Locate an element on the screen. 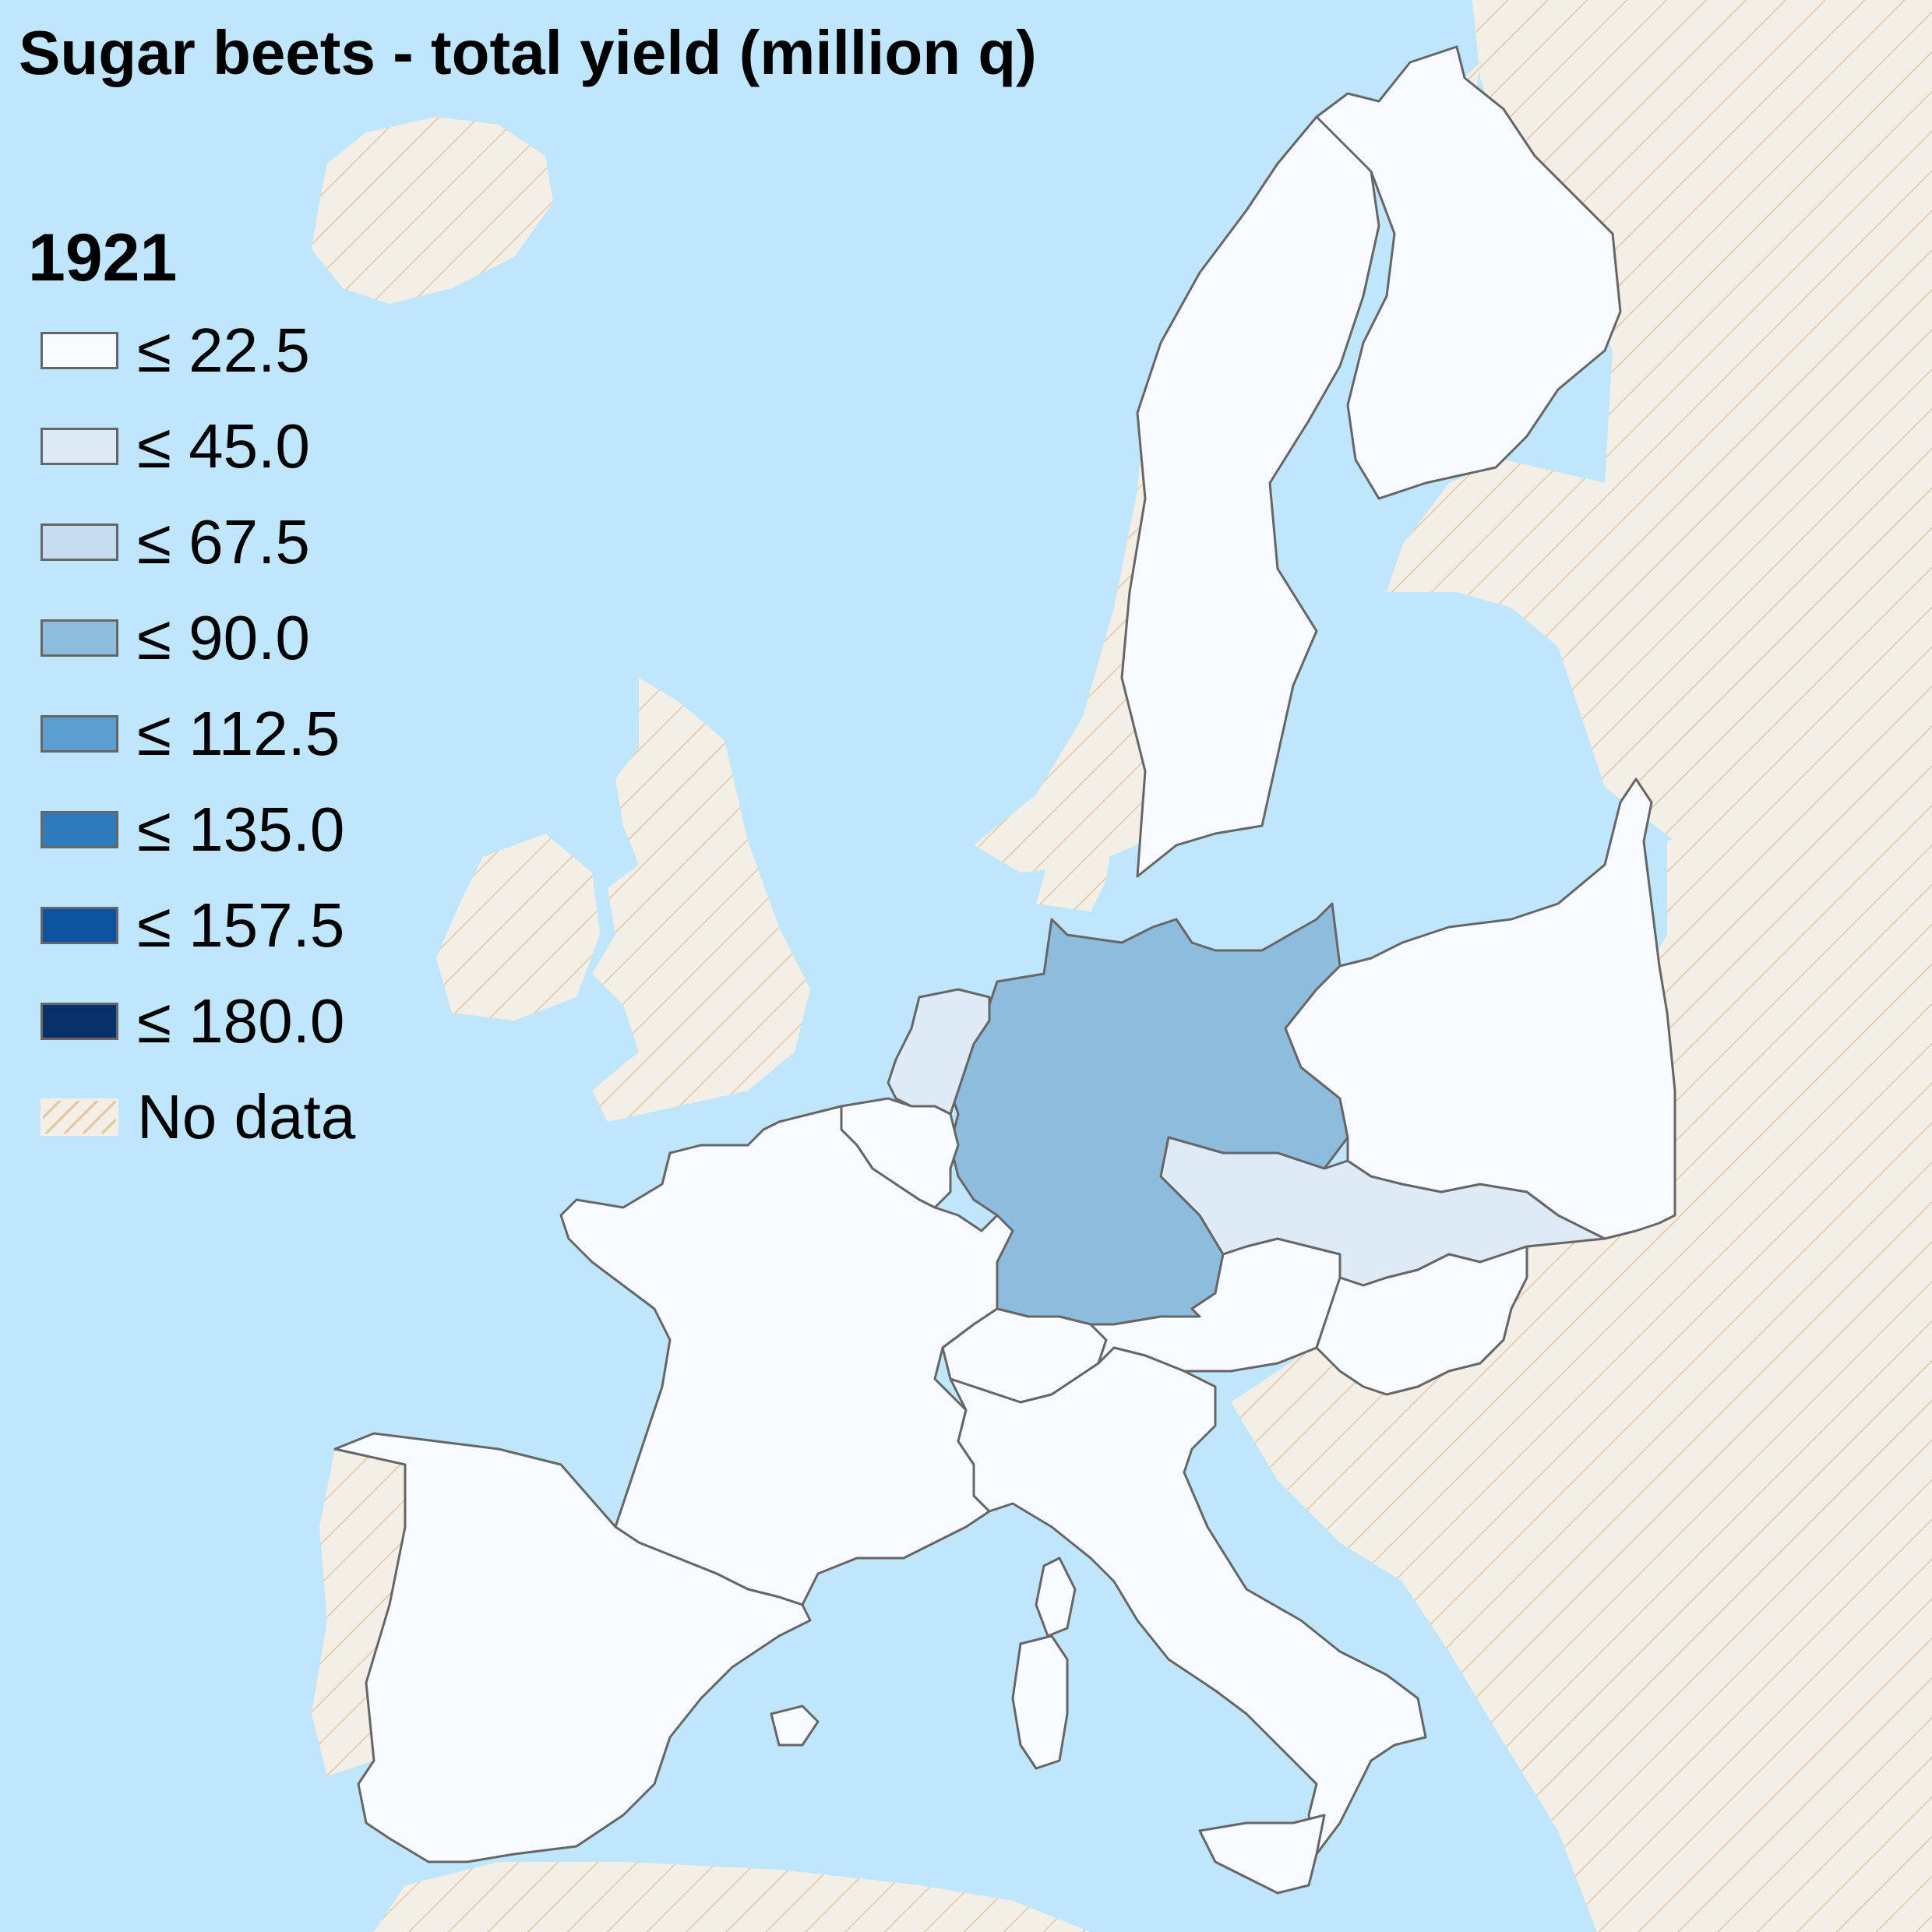  sicily is located at coordinates (1262, 1854).